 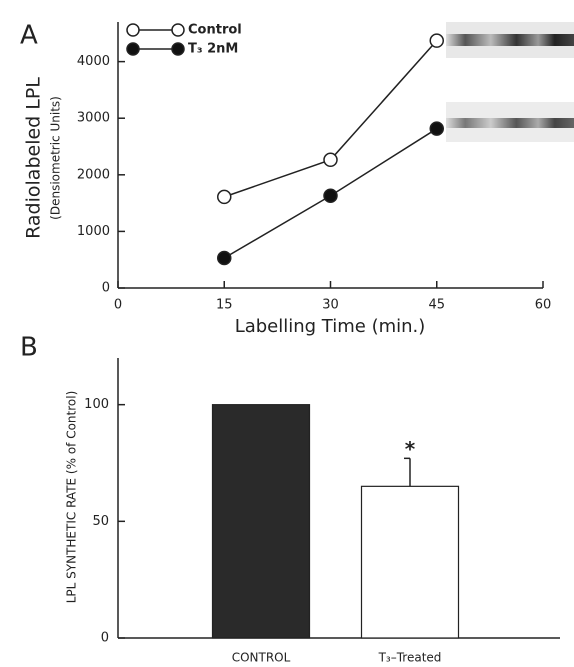 I want to click on x-tick-label: 0, so click(x=118, y=305).